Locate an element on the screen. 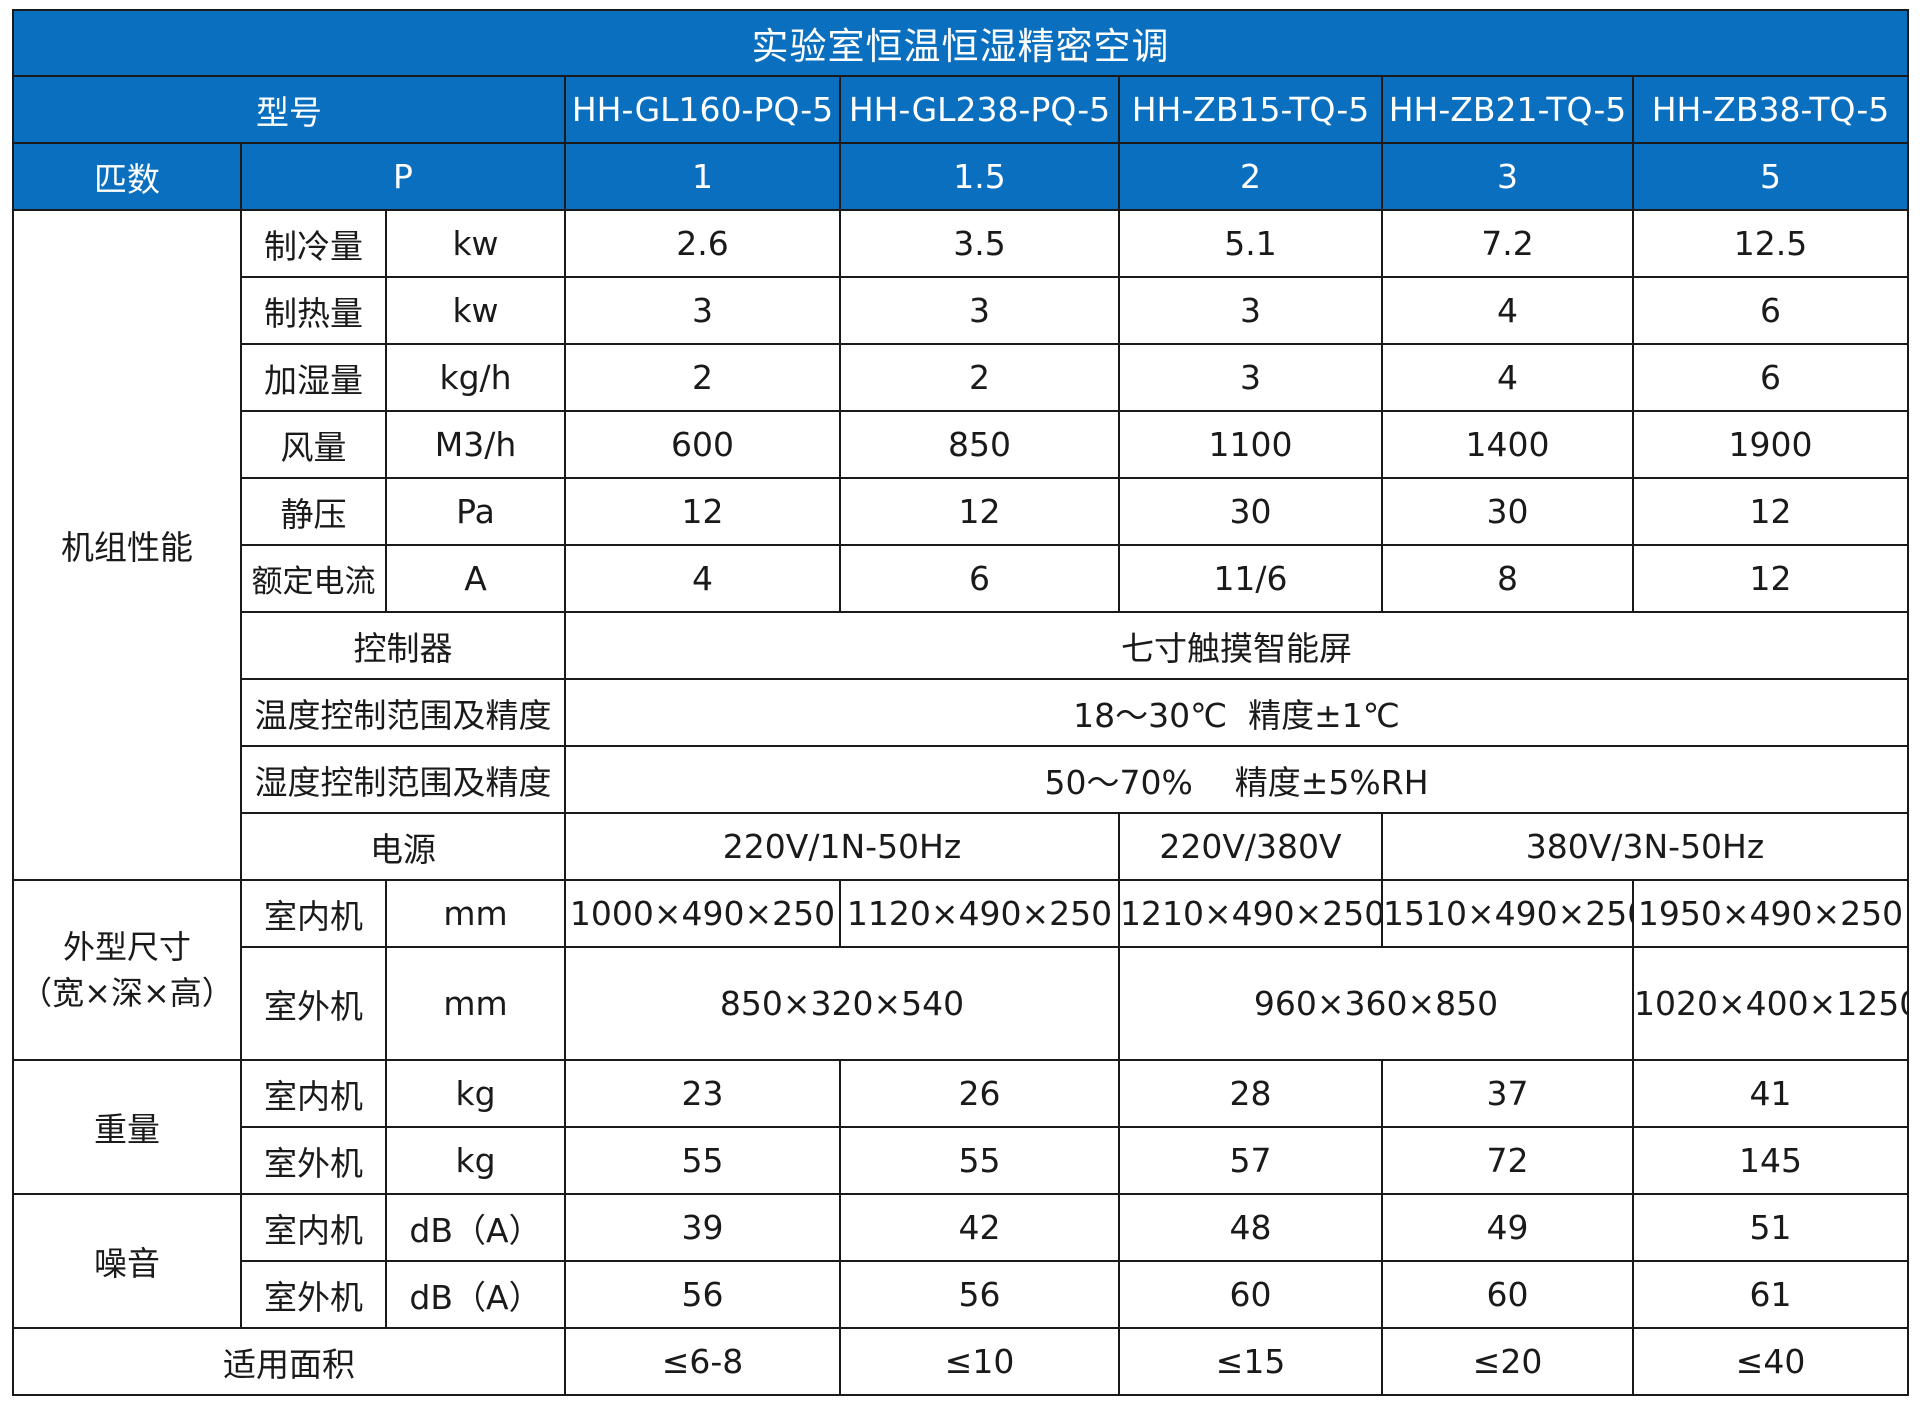 The width and height of the screenshot is (1920, 1407). param-unit: M3/h is located at coordinates (475, 444).